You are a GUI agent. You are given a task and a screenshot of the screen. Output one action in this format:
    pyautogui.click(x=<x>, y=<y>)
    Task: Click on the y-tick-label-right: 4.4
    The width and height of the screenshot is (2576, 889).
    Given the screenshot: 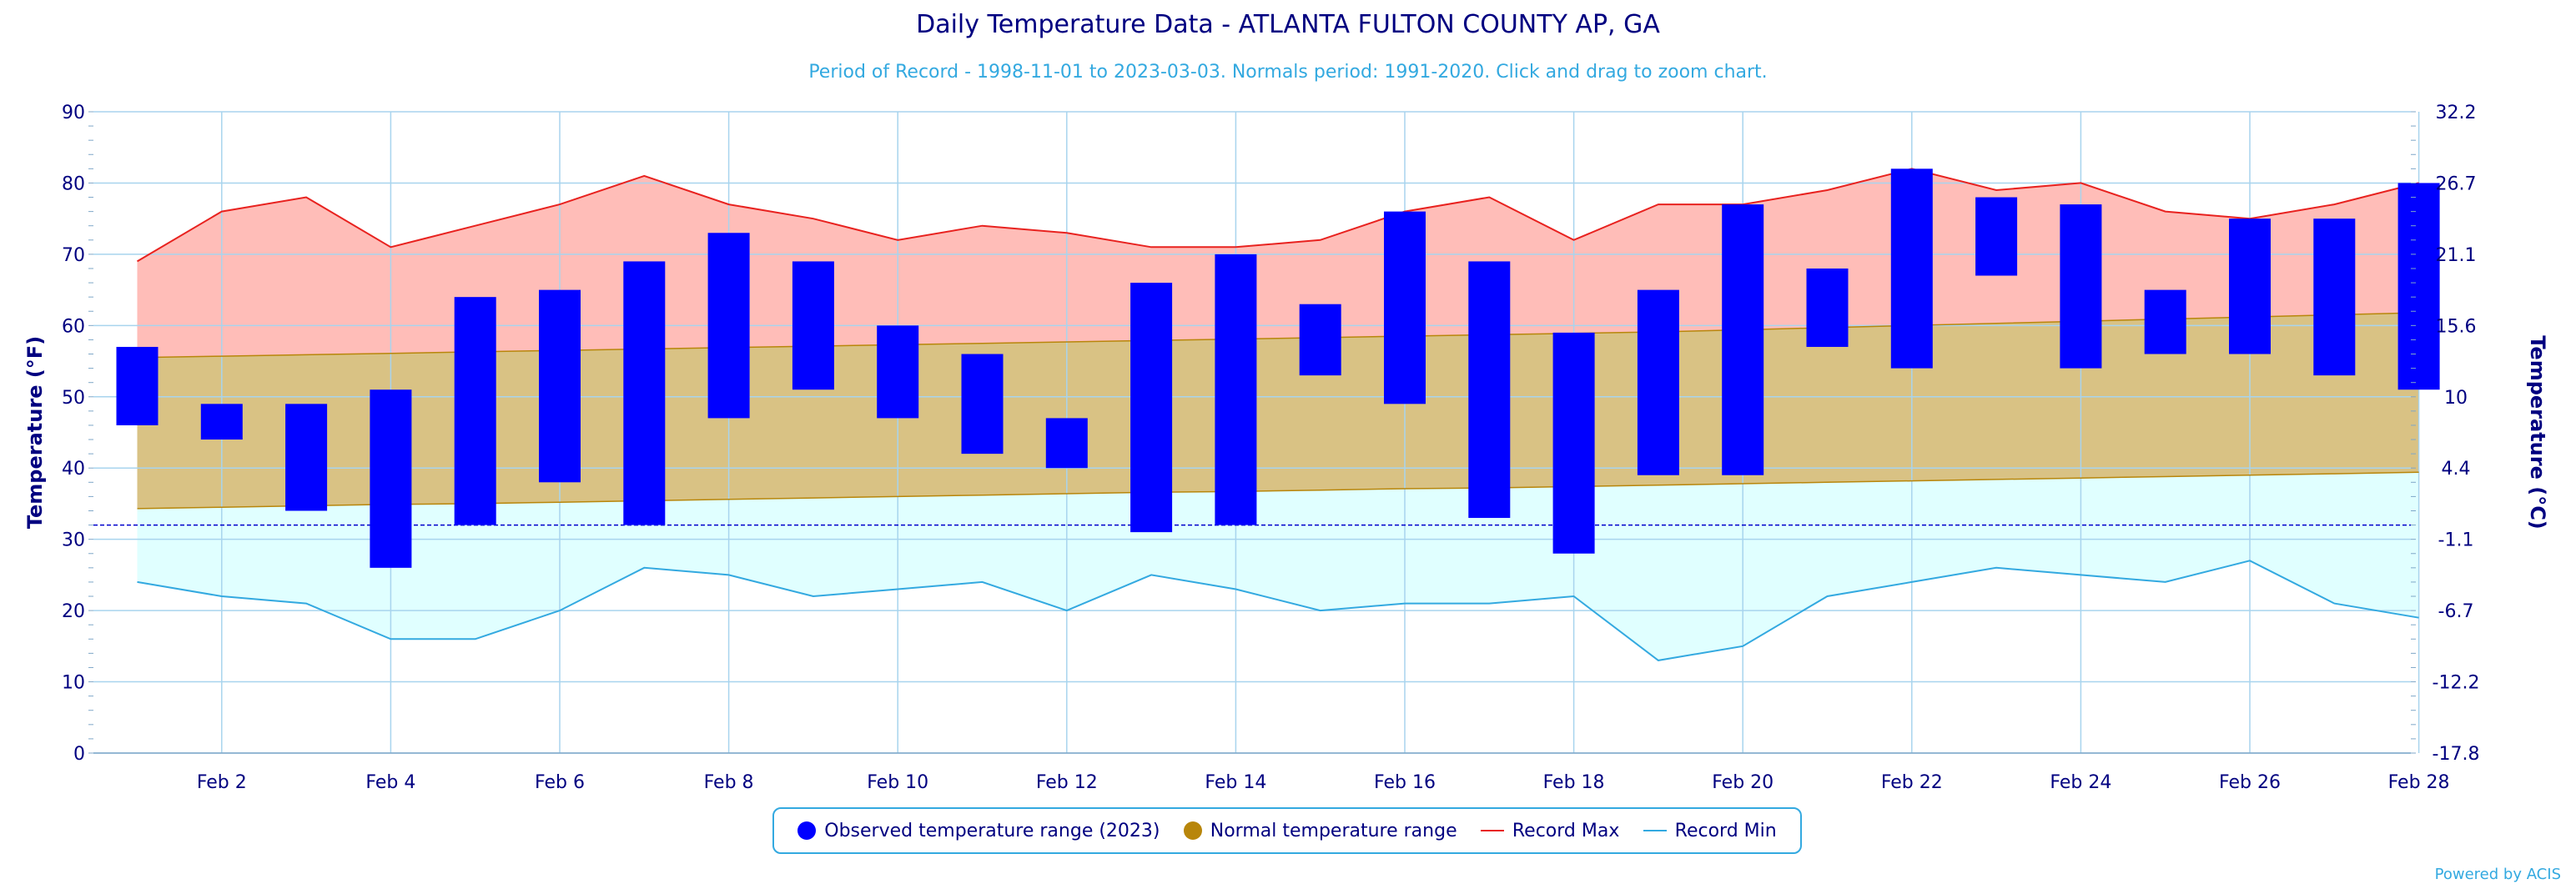 What is the action you would take?
    pyautogui.click(x=2456, y=469)
    